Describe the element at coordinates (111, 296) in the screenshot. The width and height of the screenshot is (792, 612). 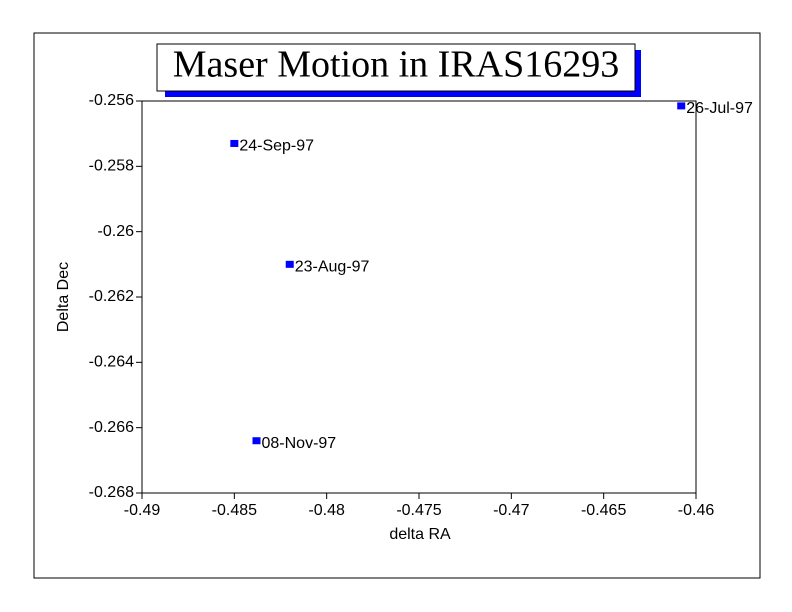
I see `y-tick-label: -0.262` at that location.